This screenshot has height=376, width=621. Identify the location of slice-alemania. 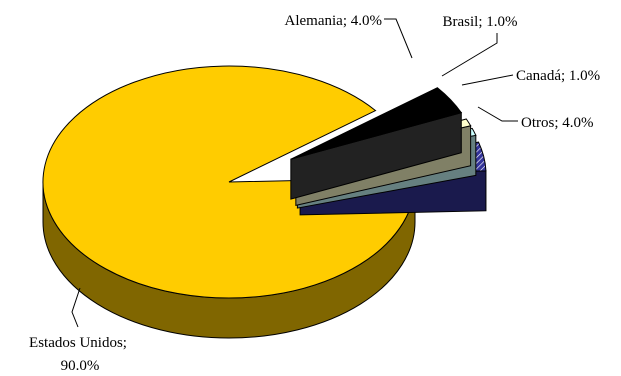
(376, 143).